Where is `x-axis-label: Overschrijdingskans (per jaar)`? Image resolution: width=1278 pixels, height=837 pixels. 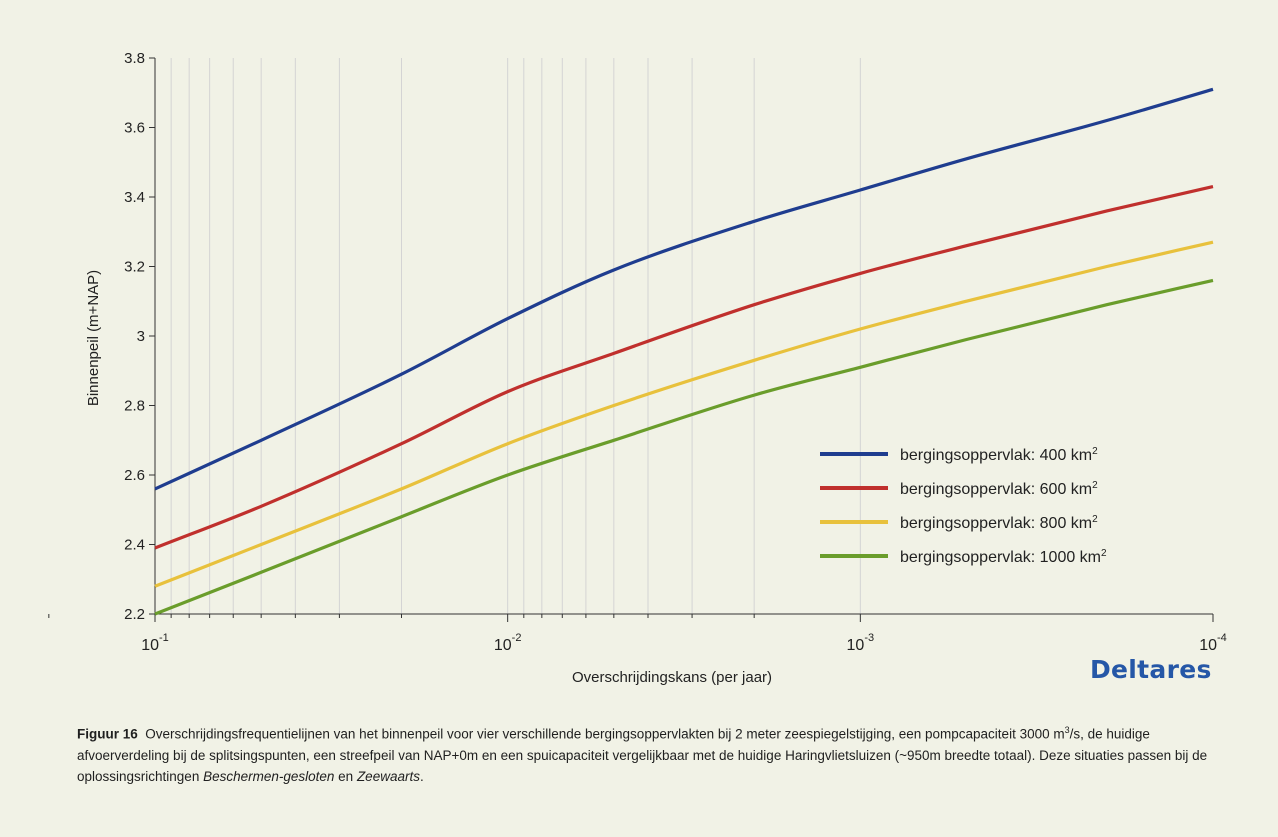
x-axis-label: Overschrijdingskans (per jaar) is located at coordinates (672, 677).